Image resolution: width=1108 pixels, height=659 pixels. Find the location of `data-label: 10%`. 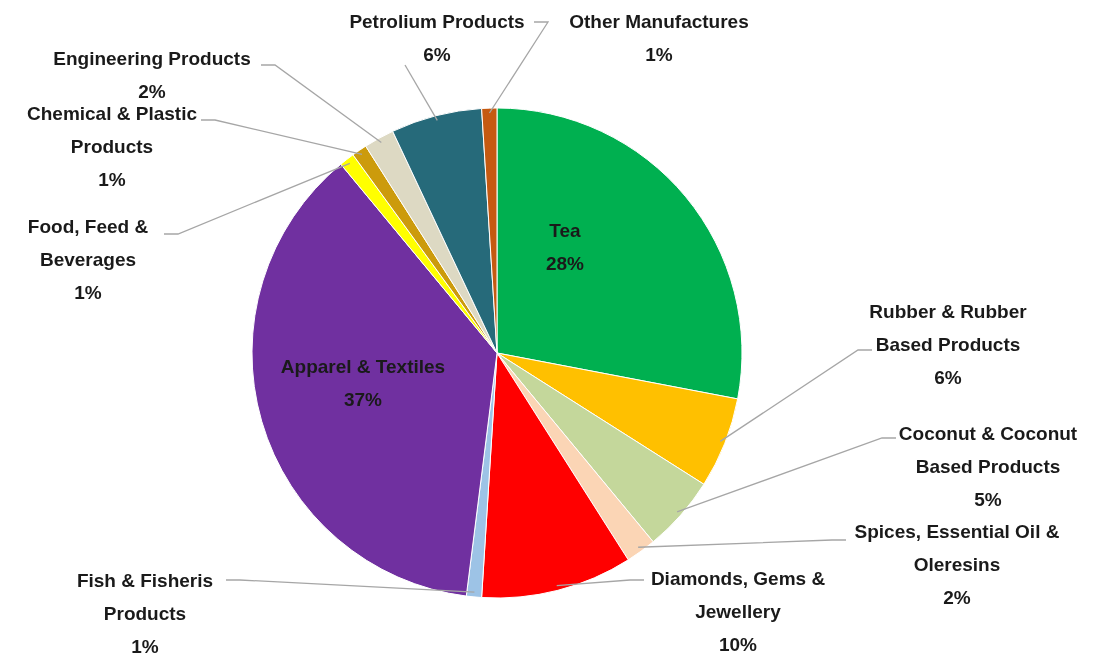

data-label: 10% is located at coordinates (738, 644).